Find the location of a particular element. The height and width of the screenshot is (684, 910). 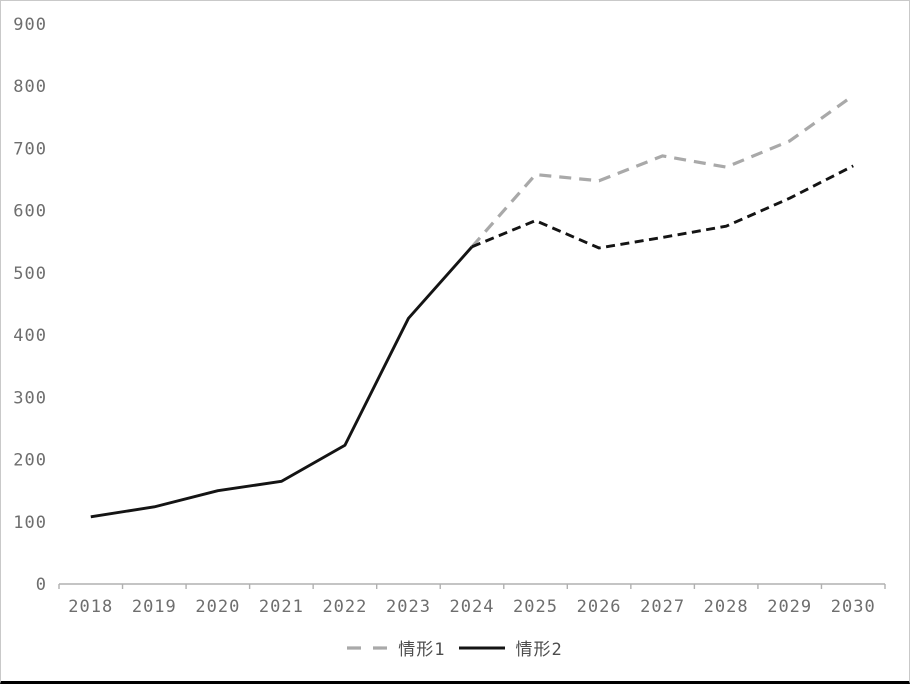

x-tick-label: 2019 is located at coordinates (154, 607).